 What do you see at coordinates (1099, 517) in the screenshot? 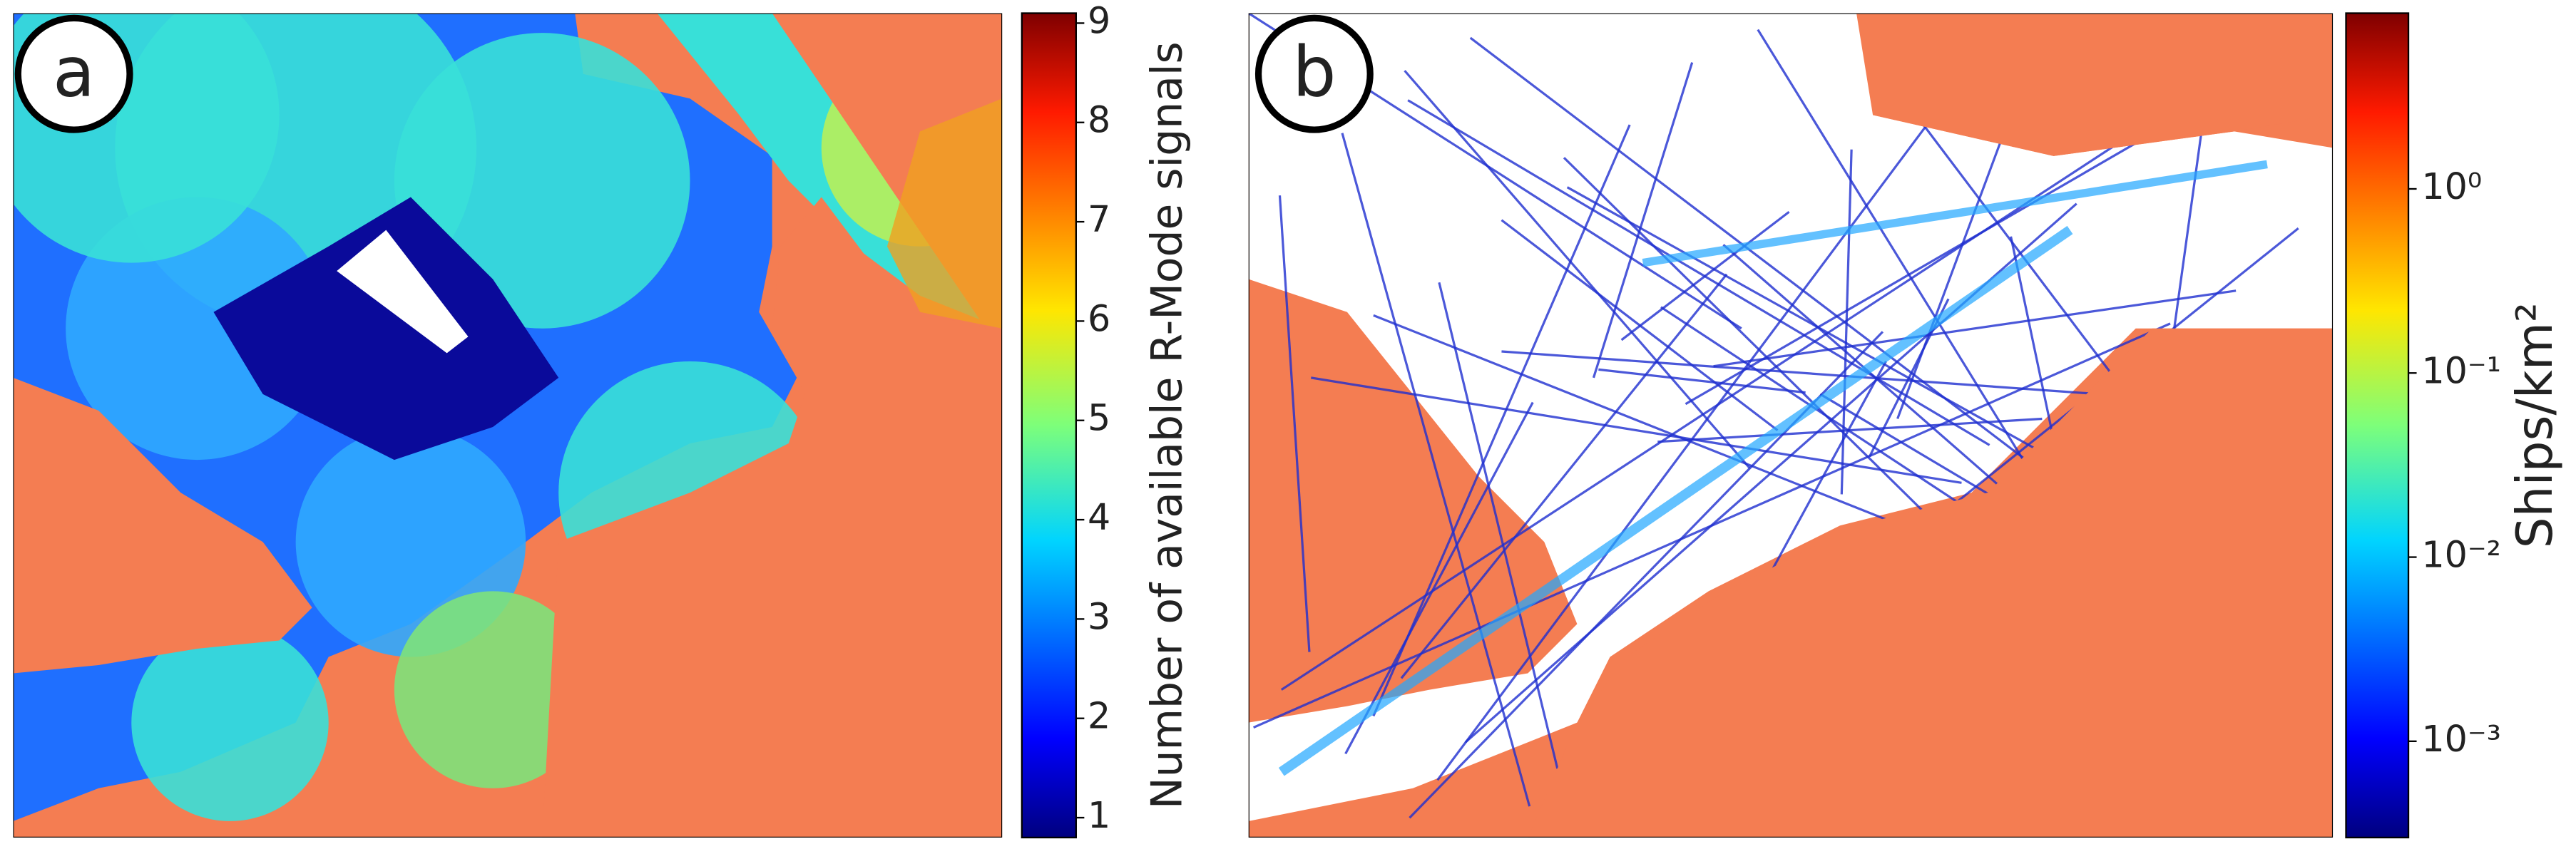
I see `colorbar-tick-label: 4` at bounding box center [1099, 517].